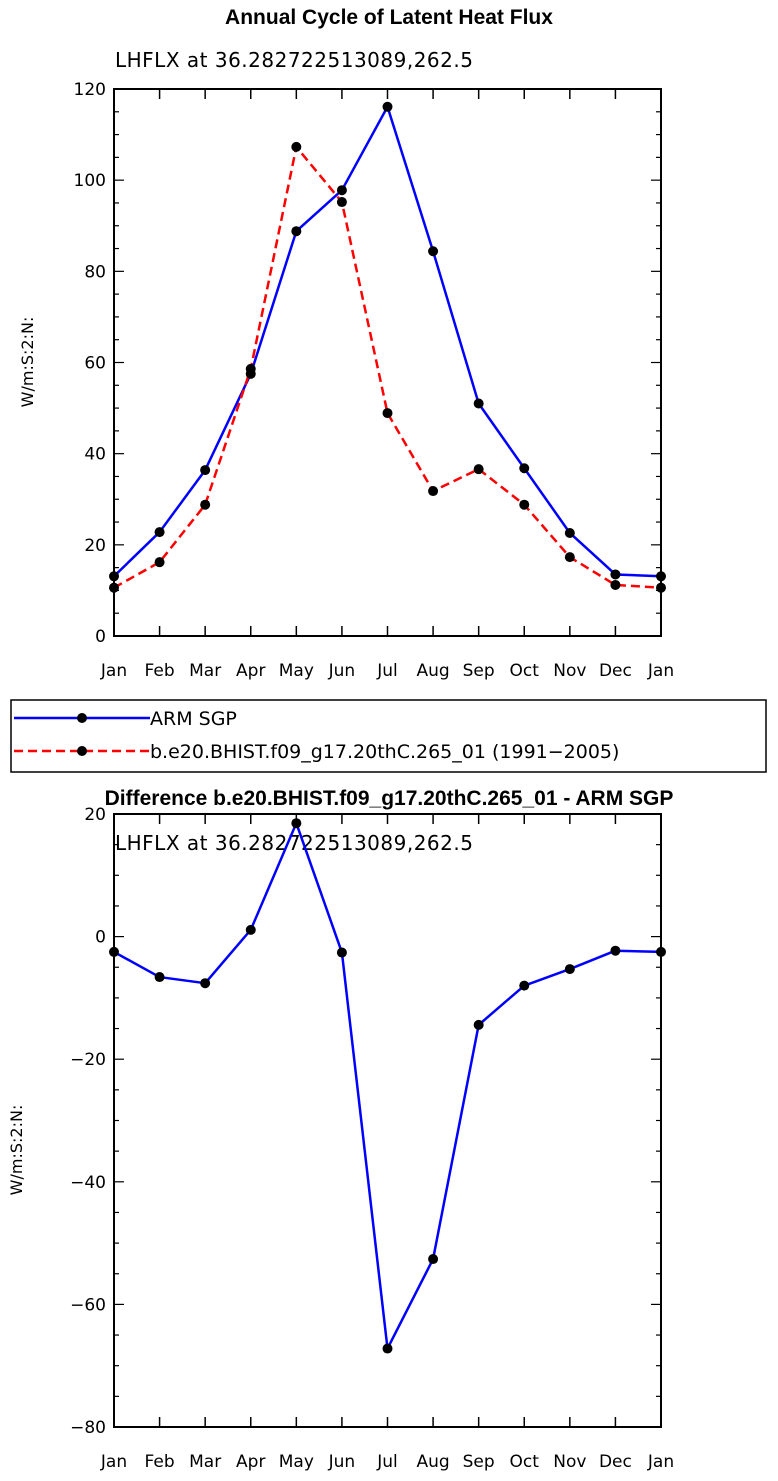 The width and height of the screenshot is (778, 1481). What do you see at coordinates (90, 90) in the screenshot?
I see `y-tick-label: 120` at bounding box center [90, 90].